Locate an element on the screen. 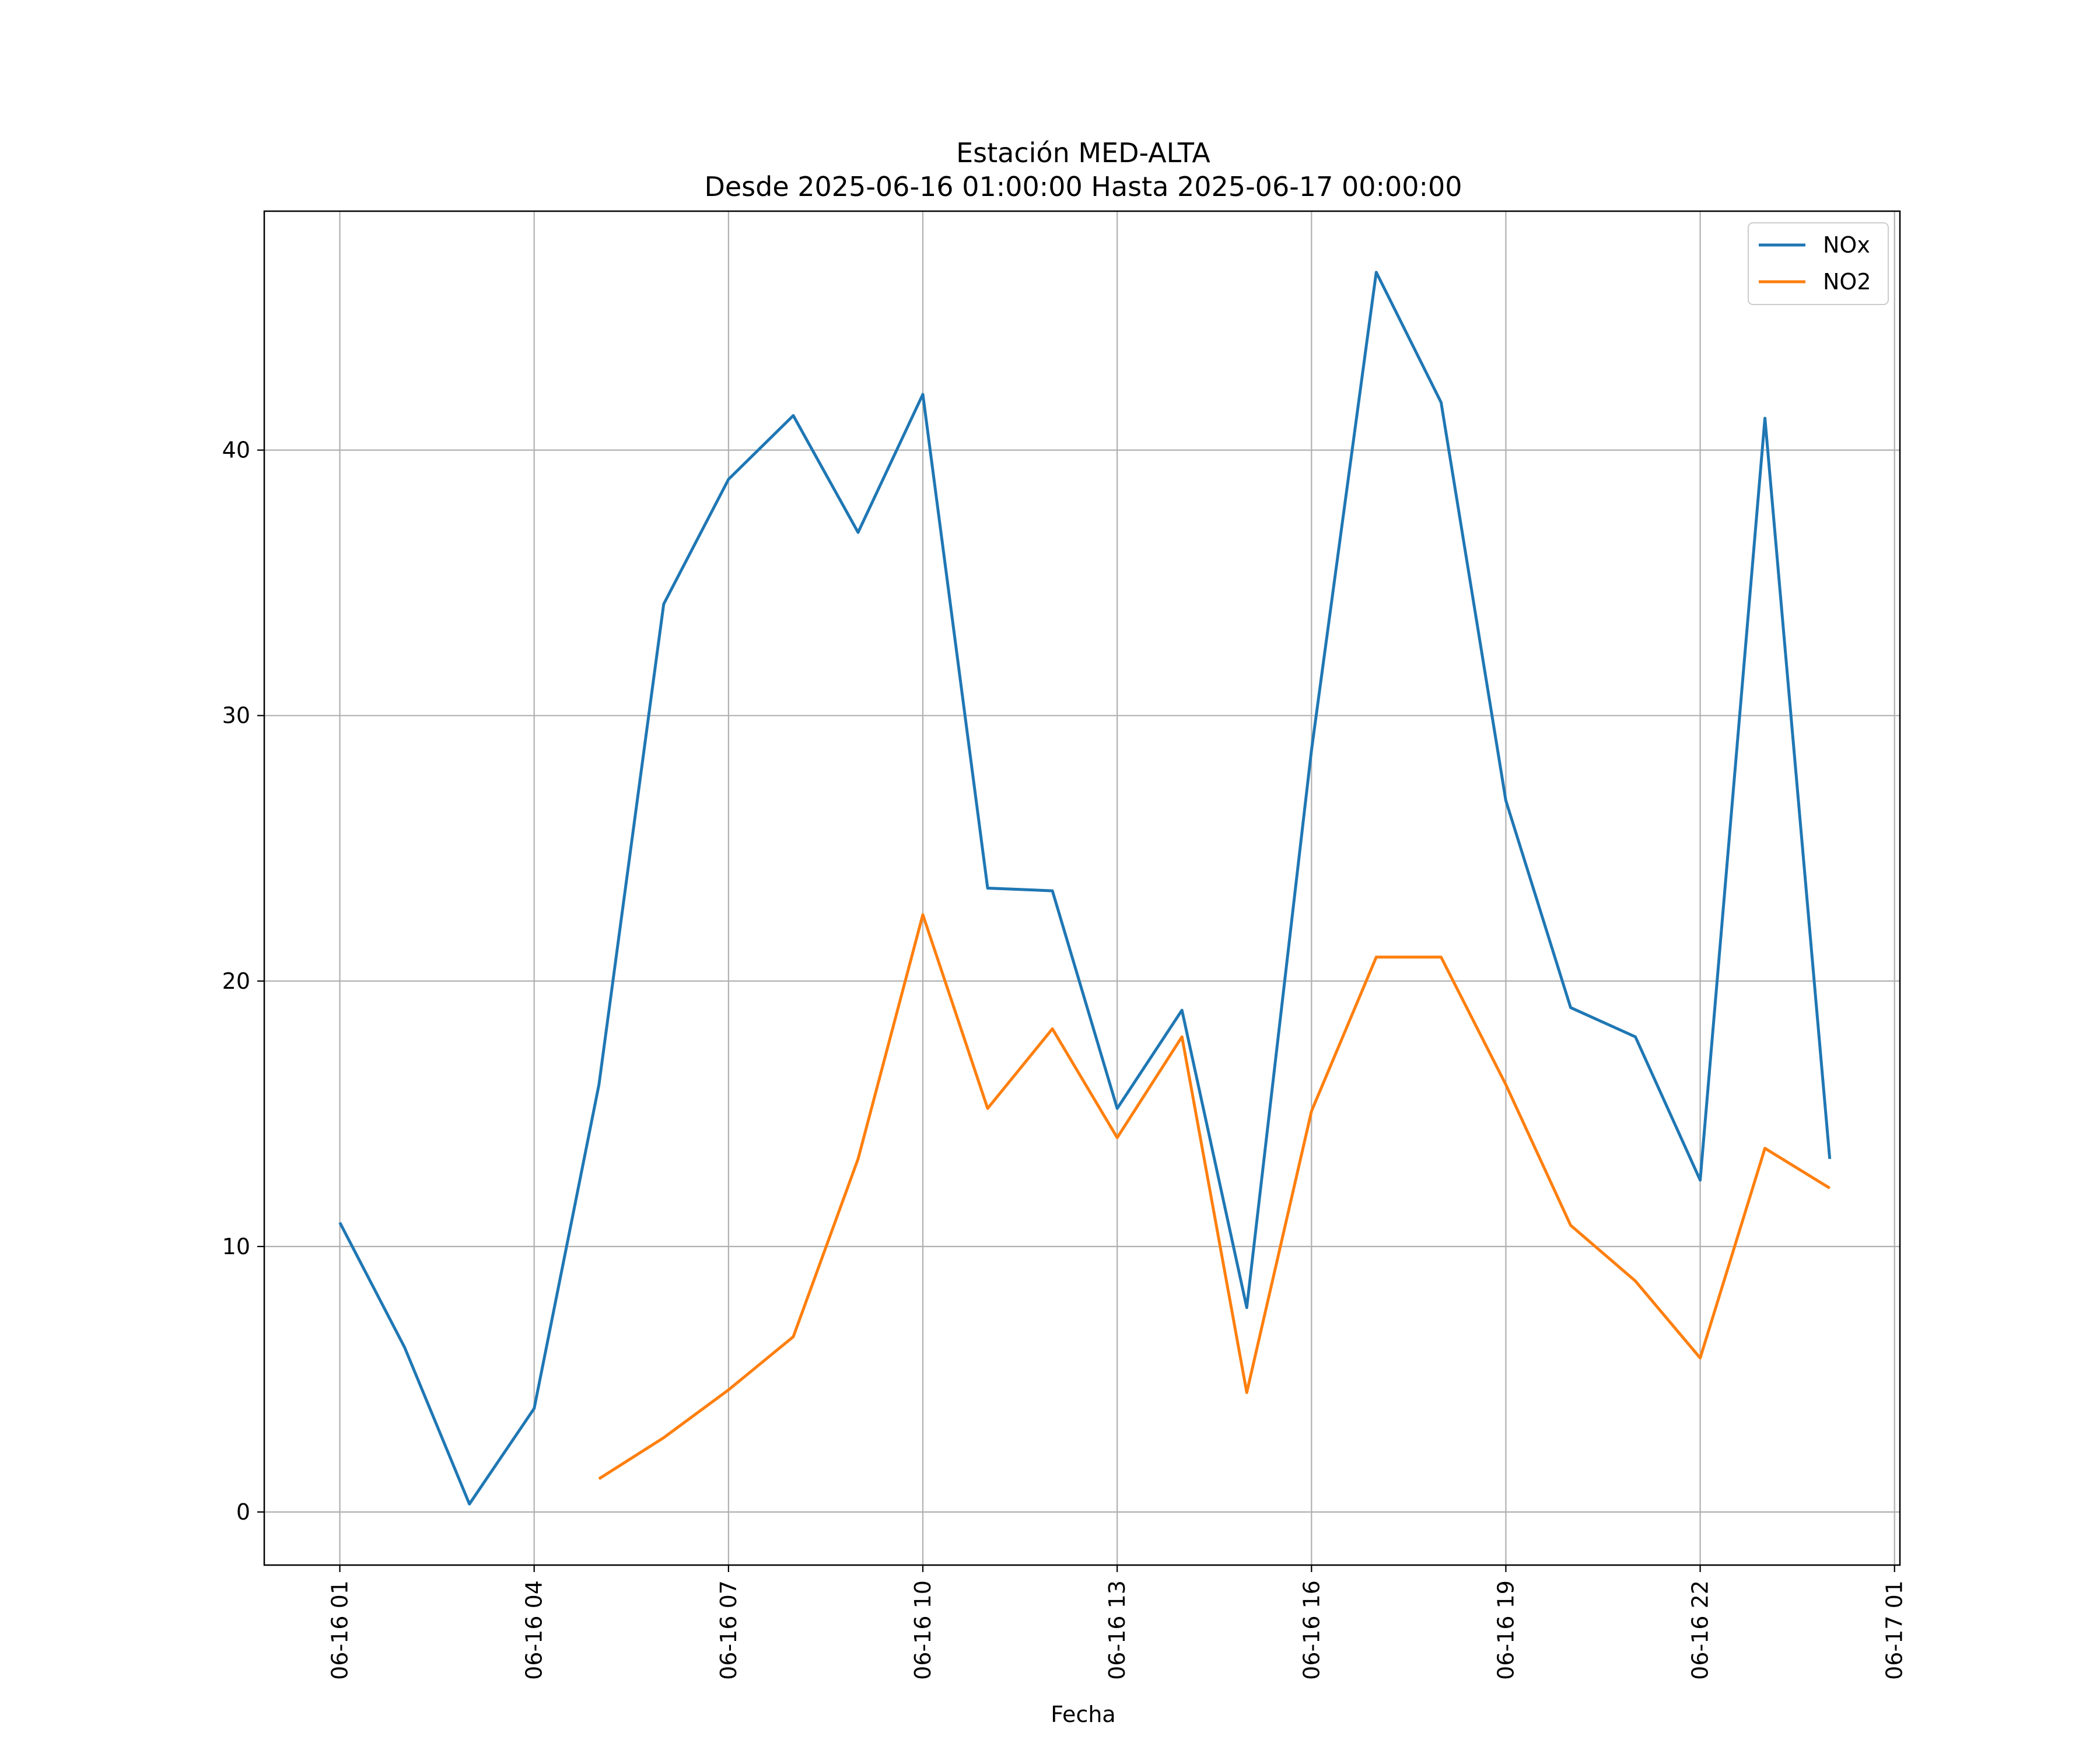 The width and height of the screenshot is (2100, 1750). x-tick-label: 06-17 01 is located at coordinates (1895, 1630).